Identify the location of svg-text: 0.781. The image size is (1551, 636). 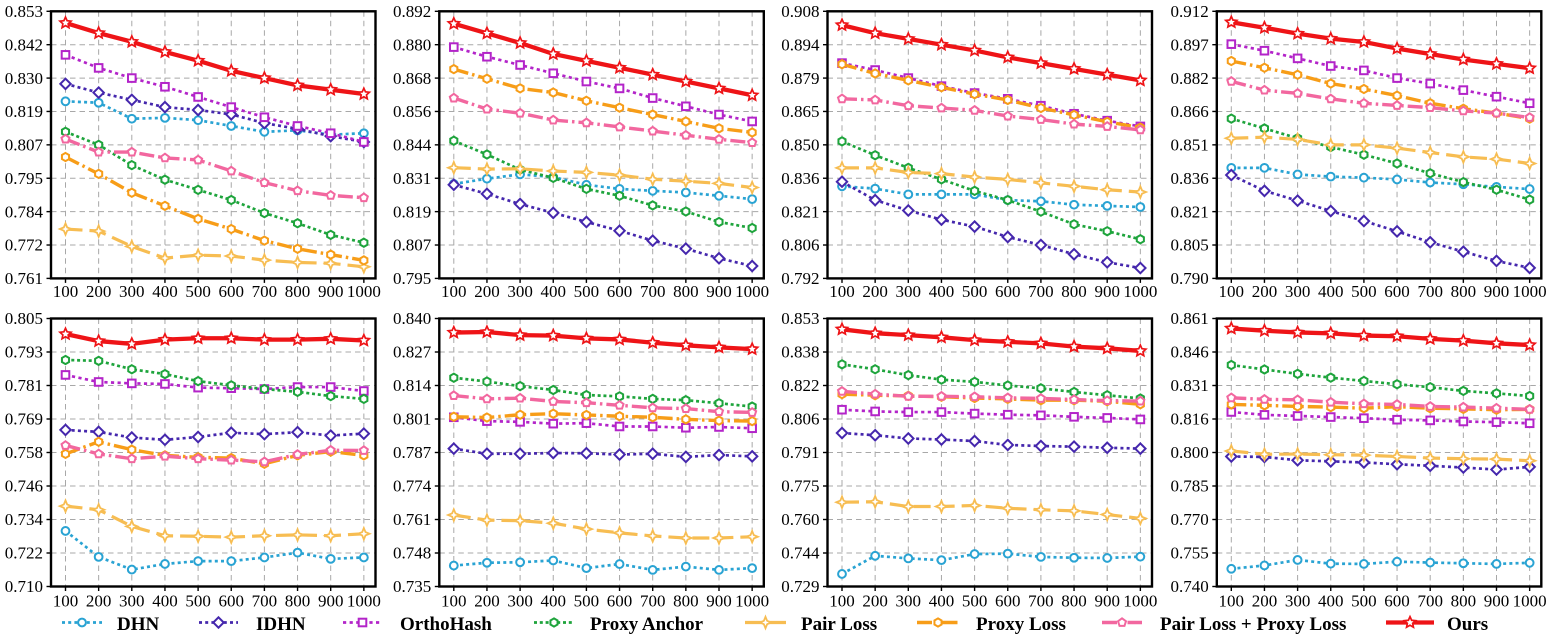
(24, 385).